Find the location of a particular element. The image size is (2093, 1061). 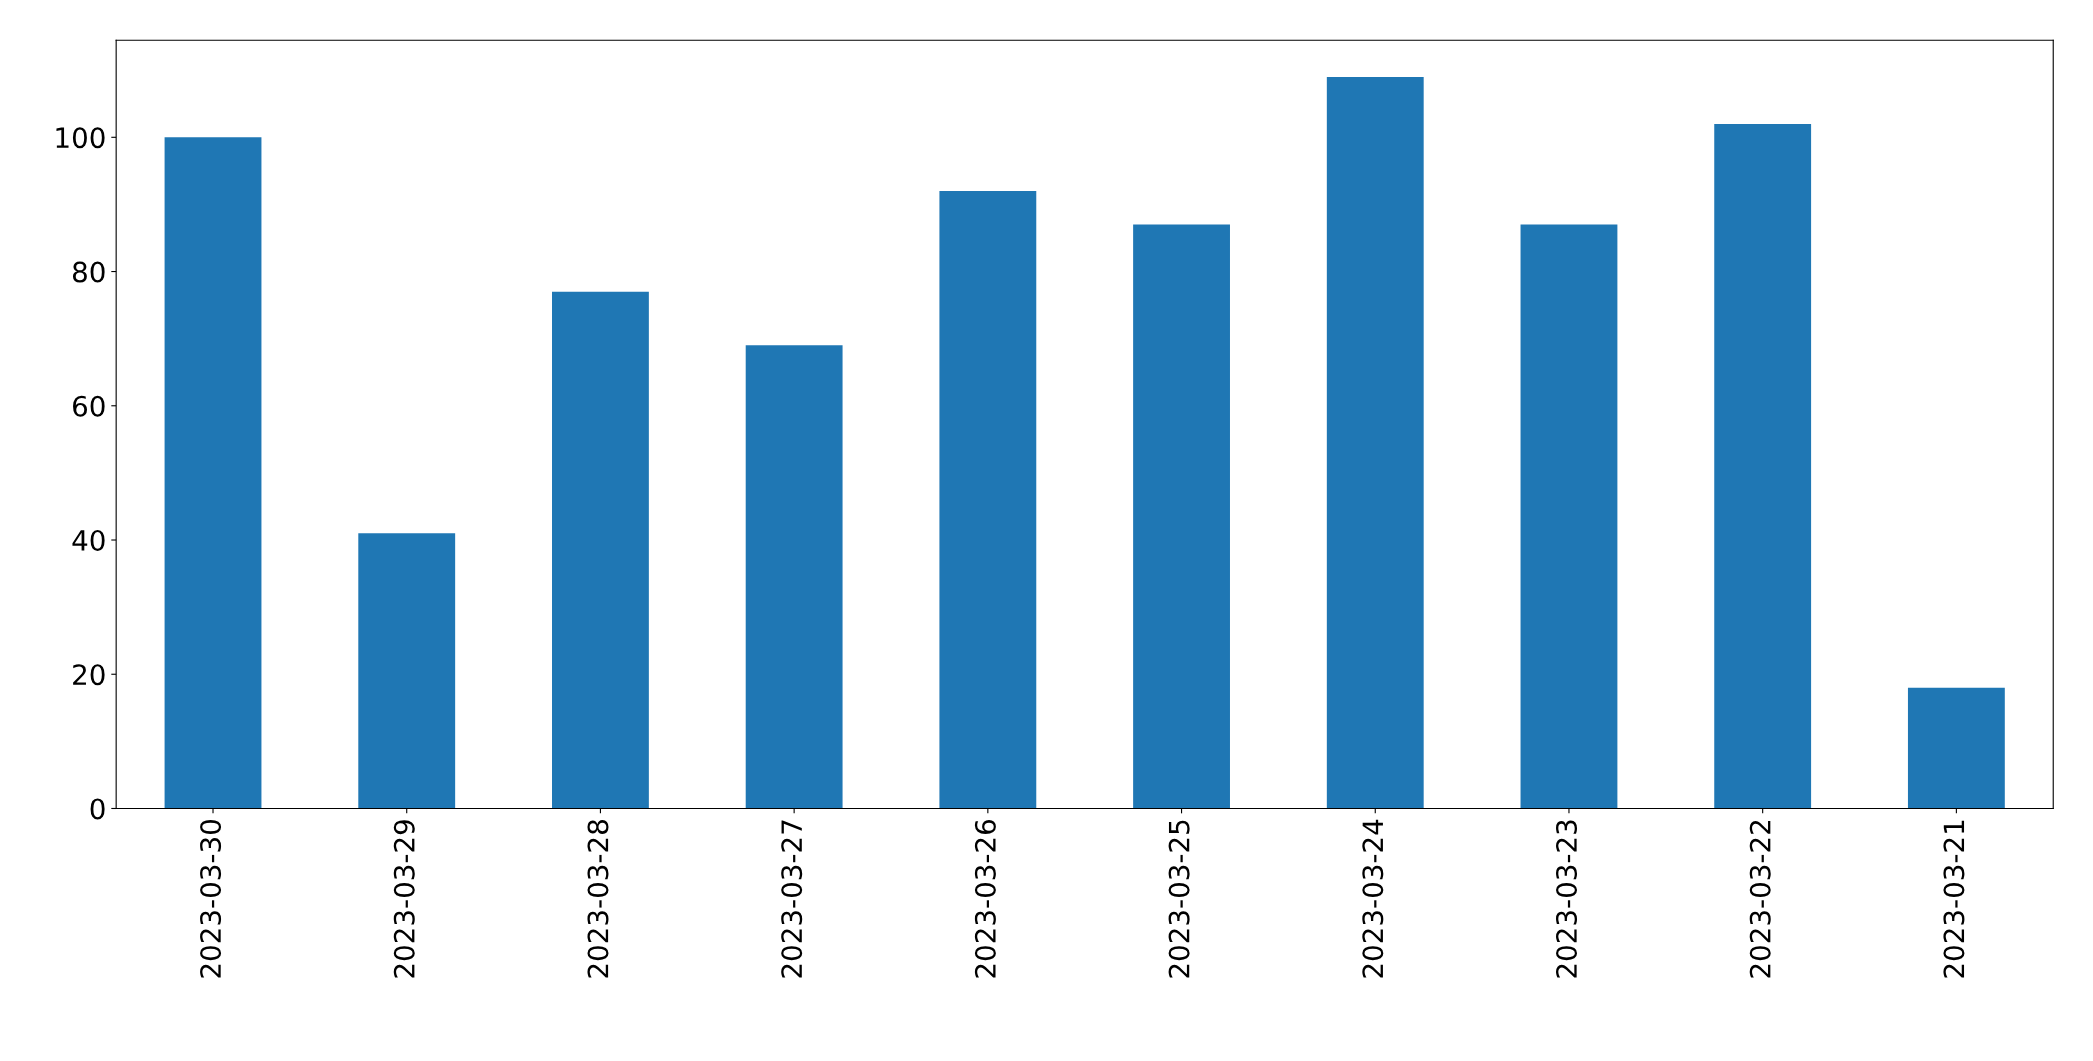

x-tick-label: 2023-03-29 is located at coordinates (404, 899).